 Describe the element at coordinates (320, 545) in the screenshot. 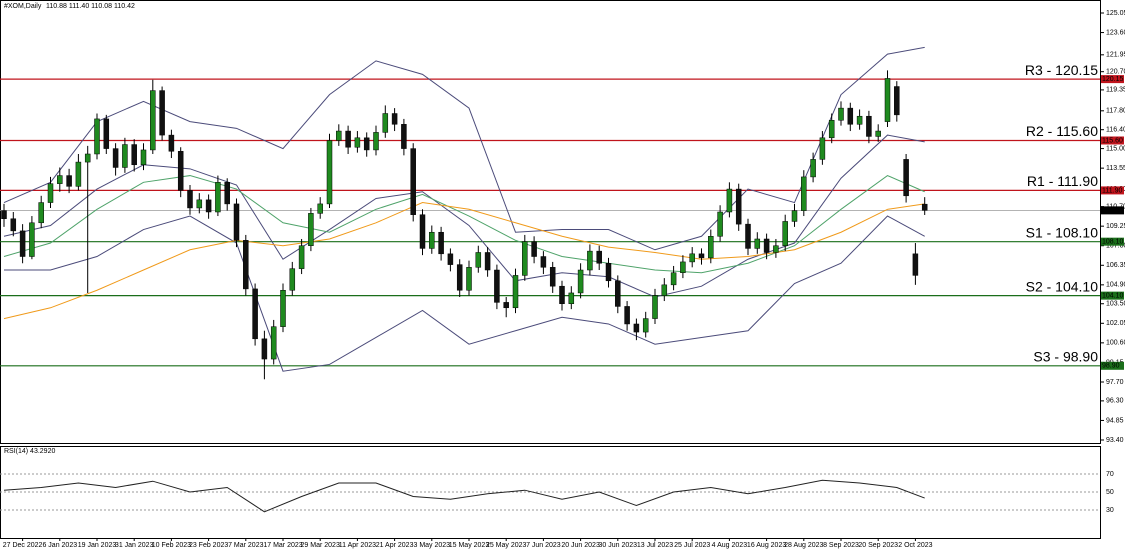

I see `x-tick-label: 29 Mar 2023` at that location.